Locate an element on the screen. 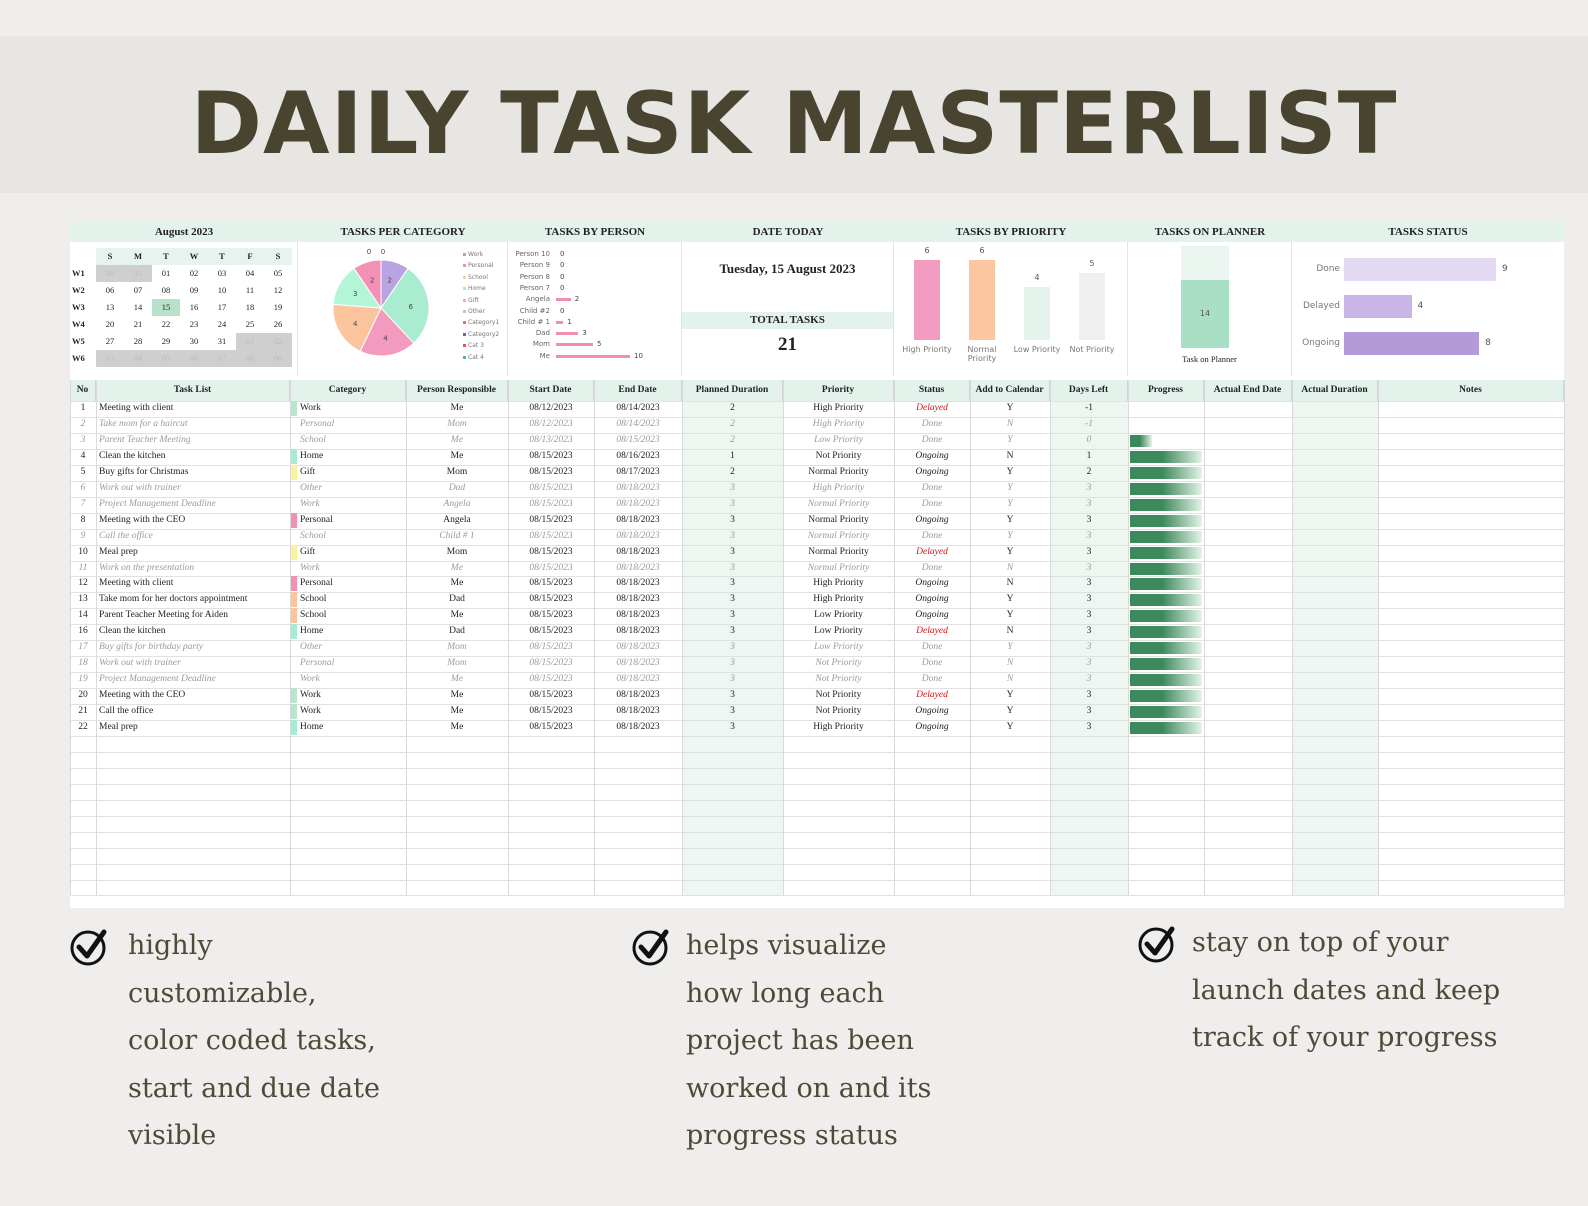  calendar-day: 18 is located at coordinates (250, 307).